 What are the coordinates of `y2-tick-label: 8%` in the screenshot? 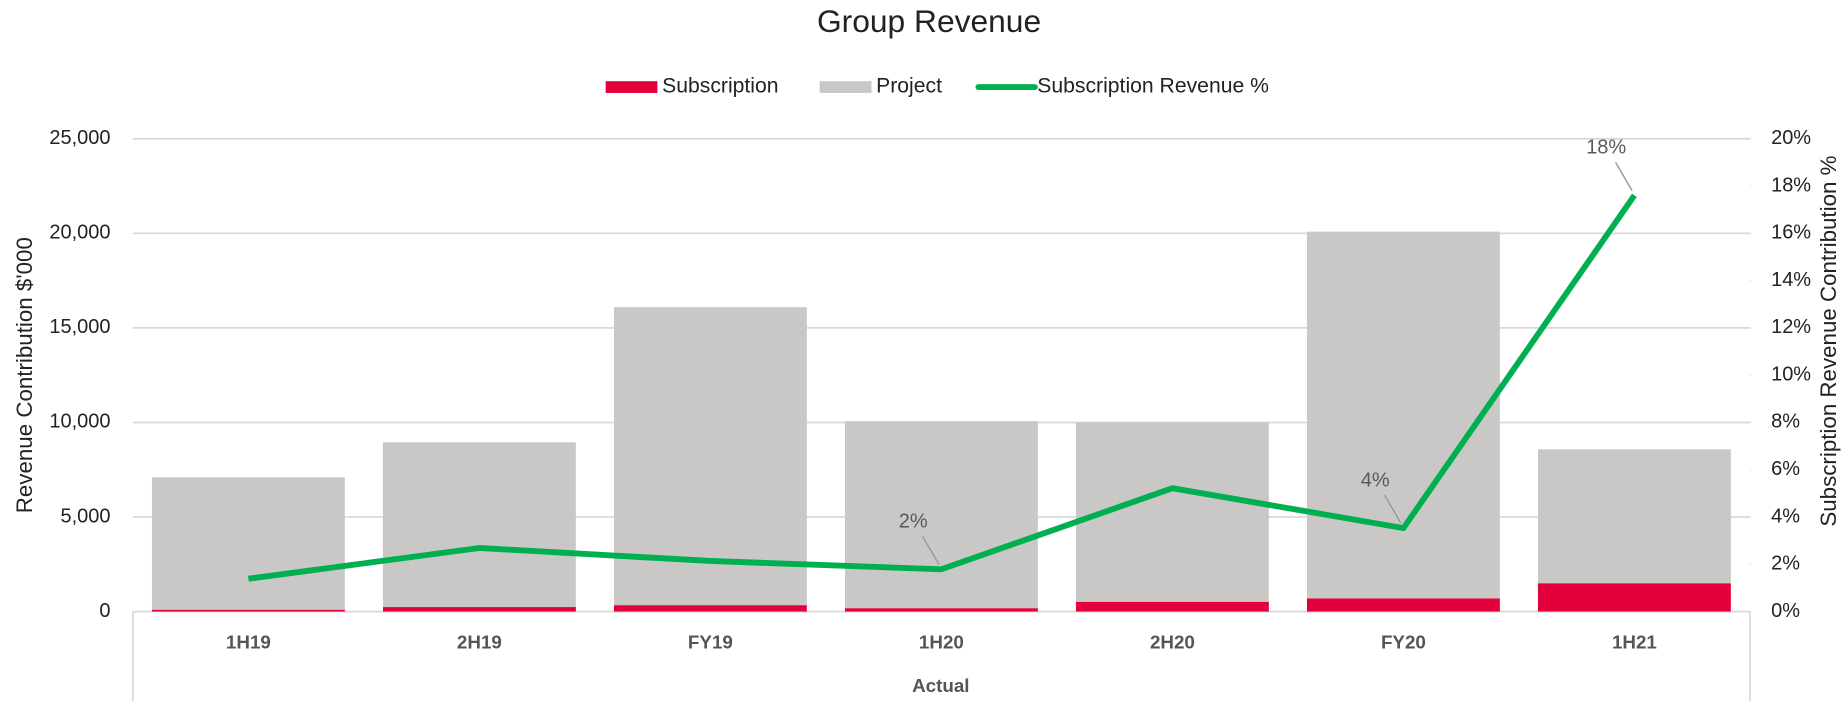 It's located at (1785, 422).